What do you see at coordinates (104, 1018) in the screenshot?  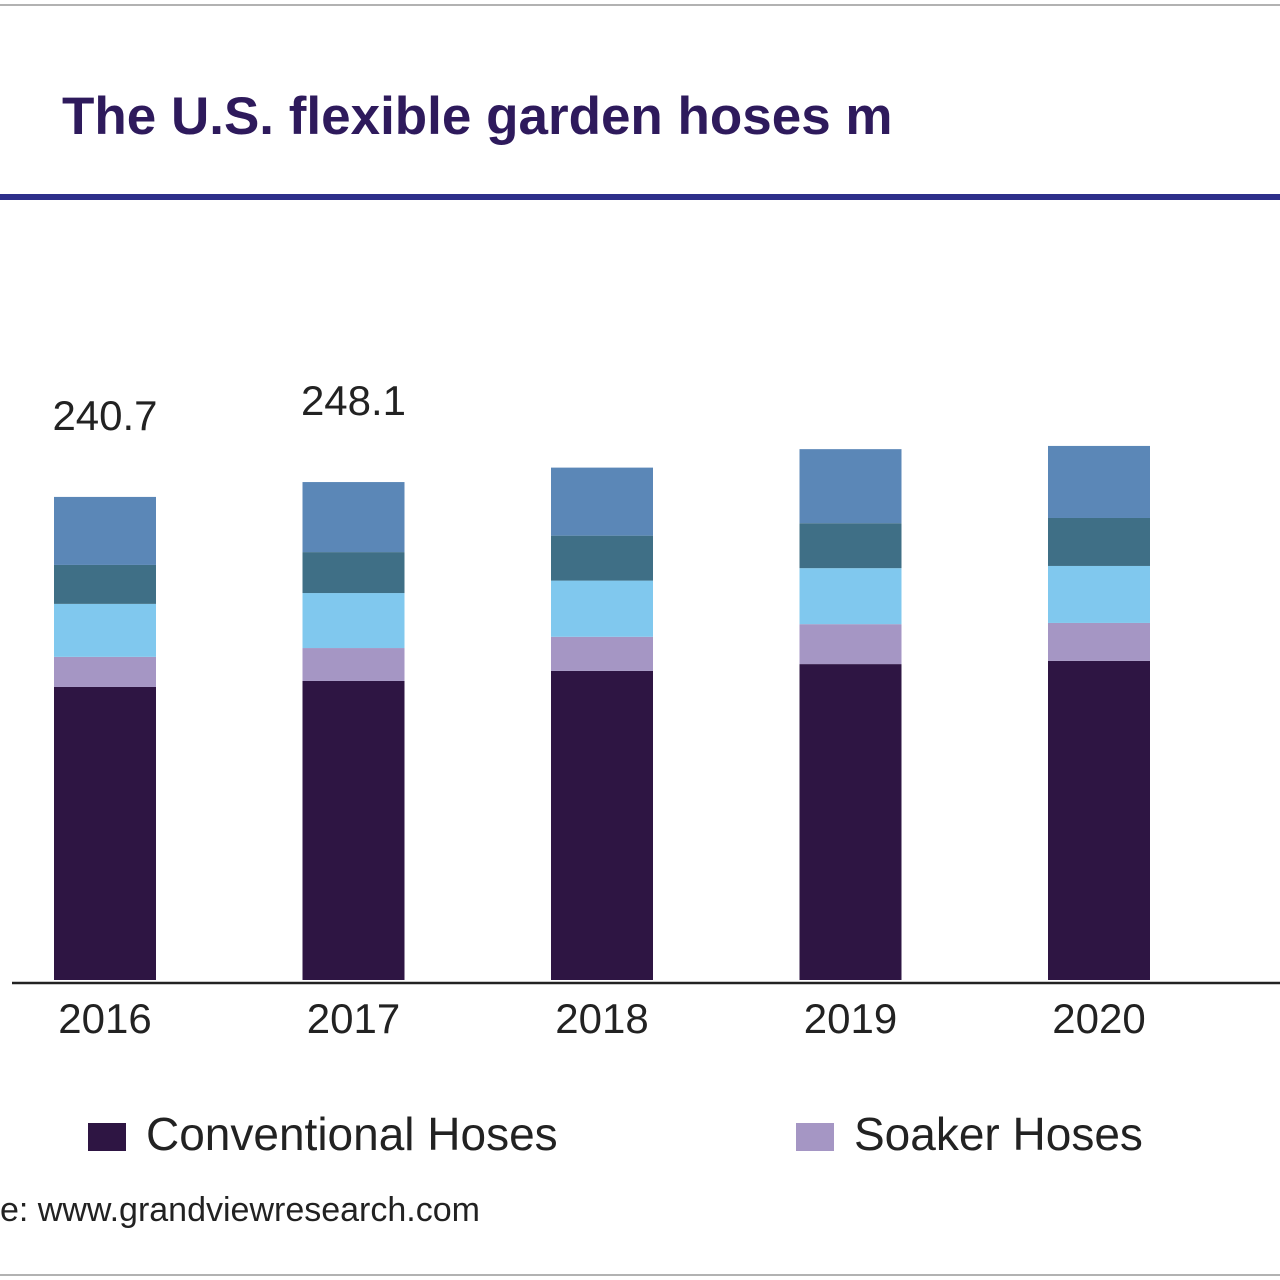 I see `x-tick-label: 2016` at bounding box center [104, 1018].